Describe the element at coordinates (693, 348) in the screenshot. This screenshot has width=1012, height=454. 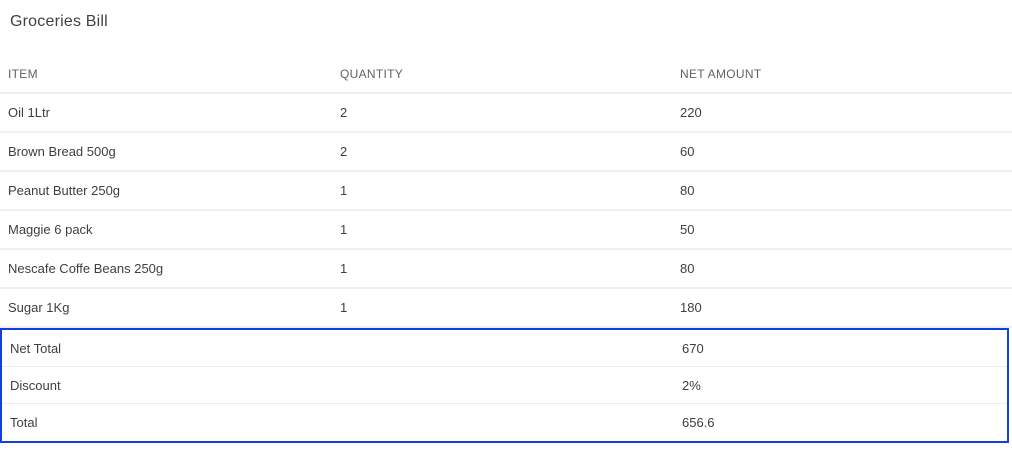
I see `summary-value: 670` at that location.